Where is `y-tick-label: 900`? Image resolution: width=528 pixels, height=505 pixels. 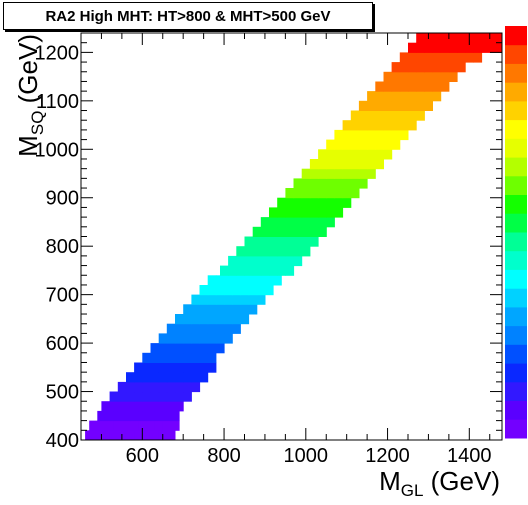 y-tick-label: 900 is located at coordinates (62, 199).